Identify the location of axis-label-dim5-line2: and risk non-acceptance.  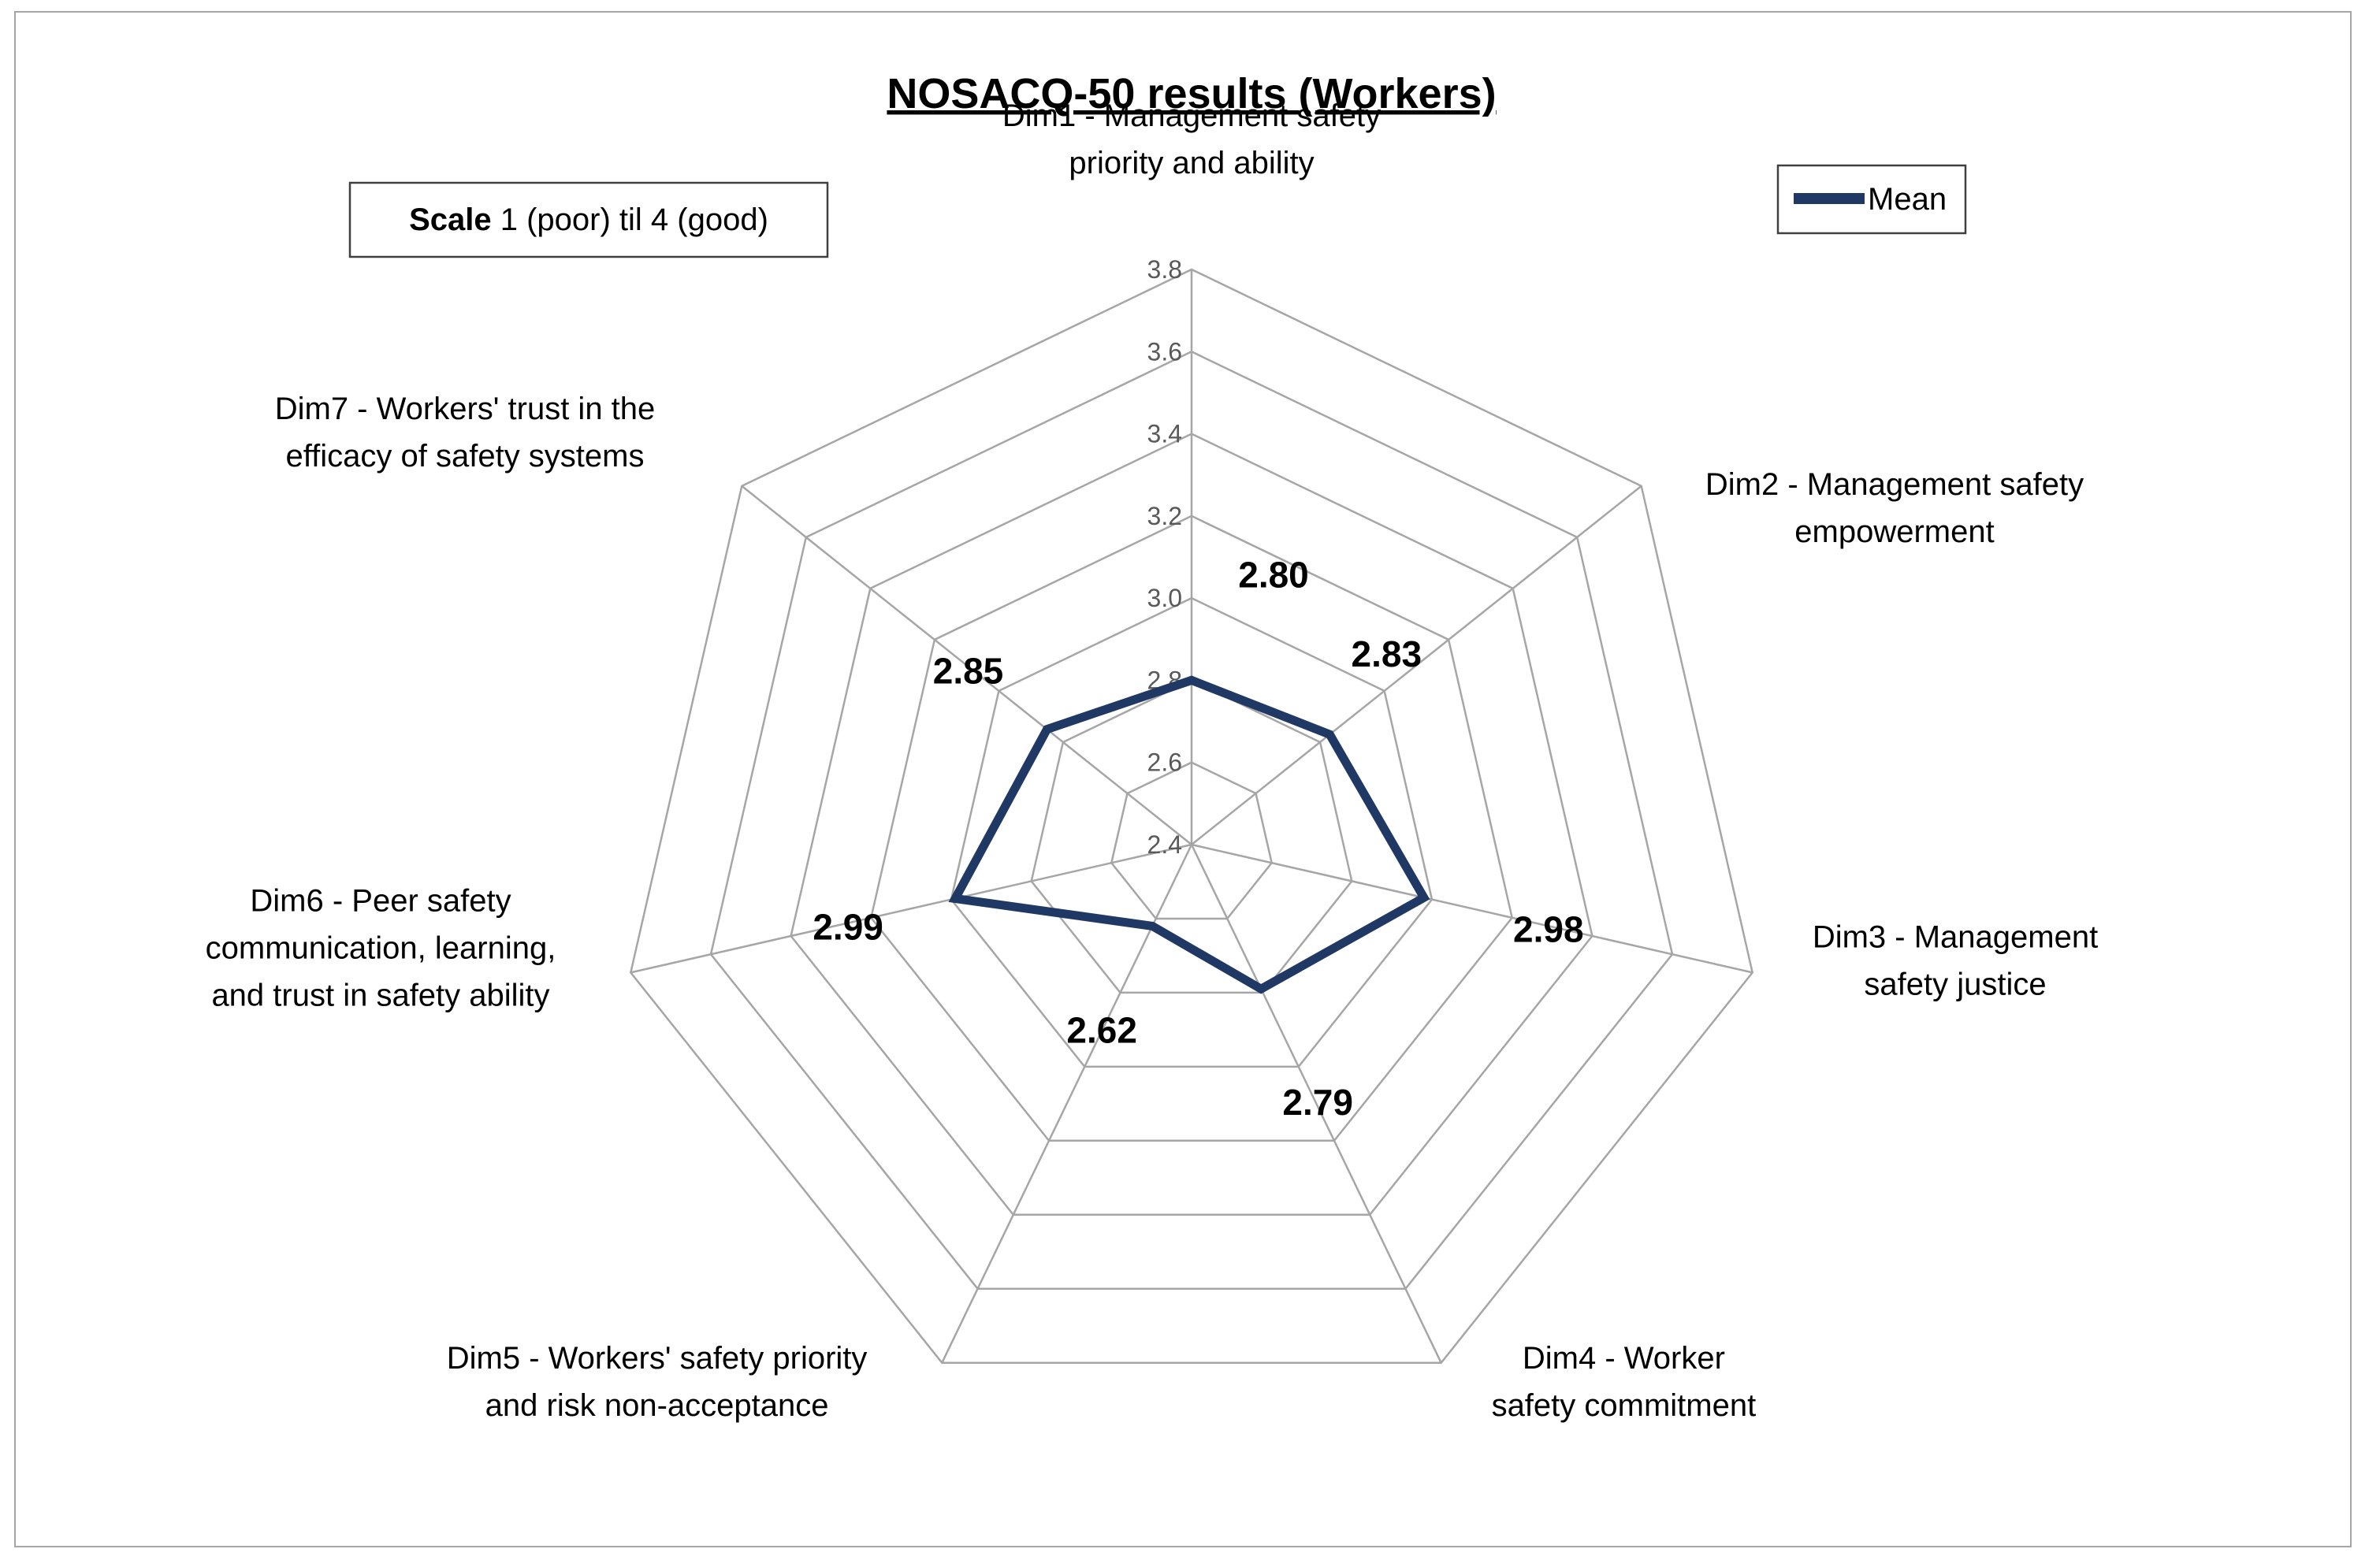
(657, 1405).